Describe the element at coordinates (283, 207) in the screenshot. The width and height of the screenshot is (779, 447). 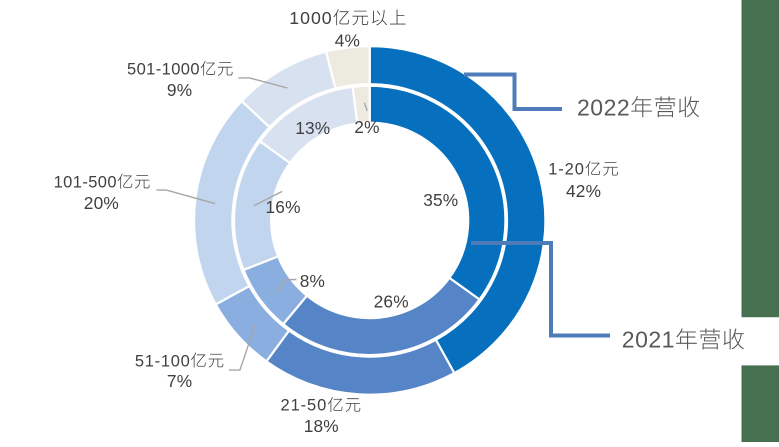
I see `svg-text: 16%` at that location.